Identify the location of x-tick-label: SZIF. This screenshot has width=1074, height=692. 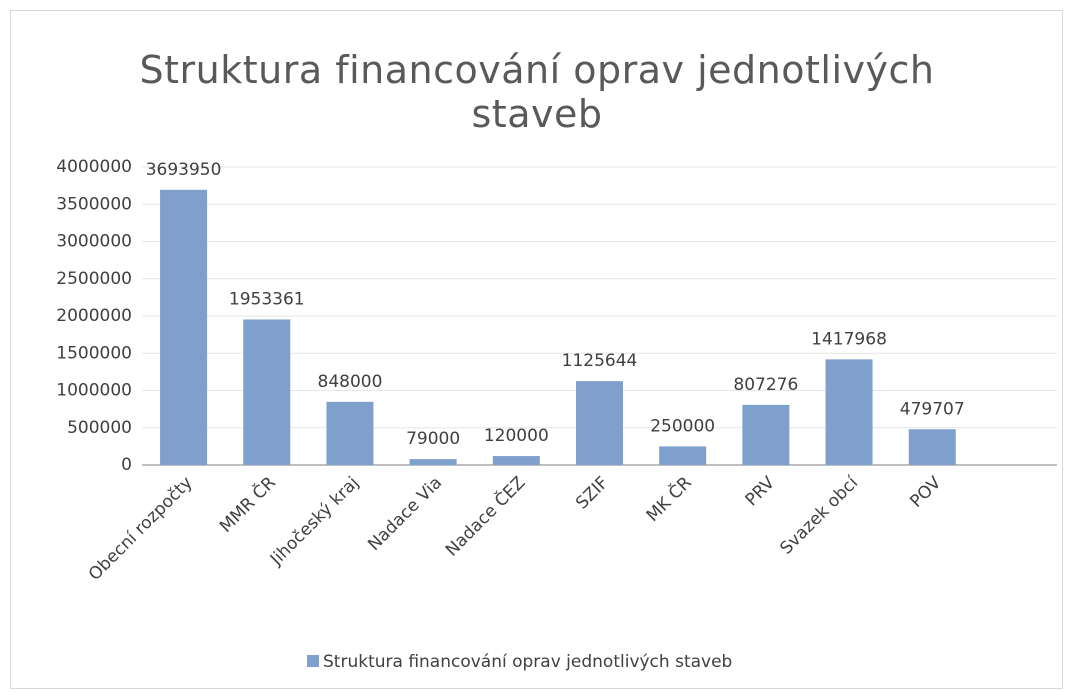
(592, 493).